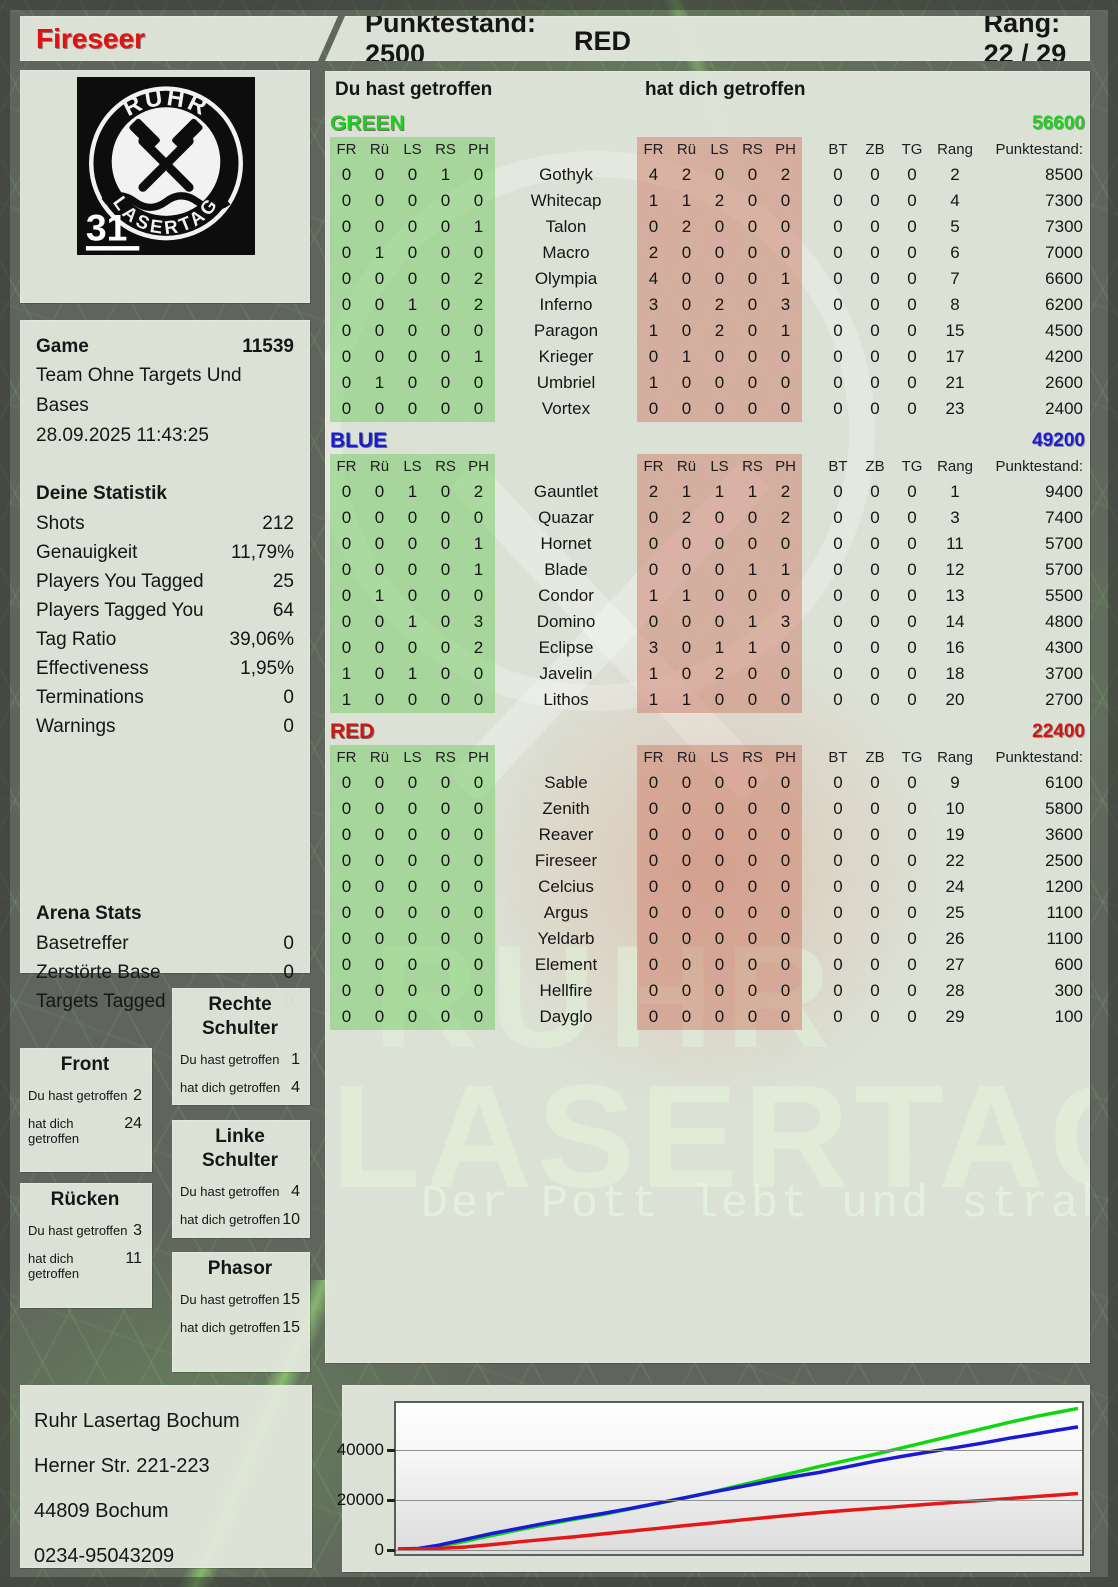 The height and width of the screenshot is (1587, 1118). I want to click on team-name: RED, so click(352, 731).